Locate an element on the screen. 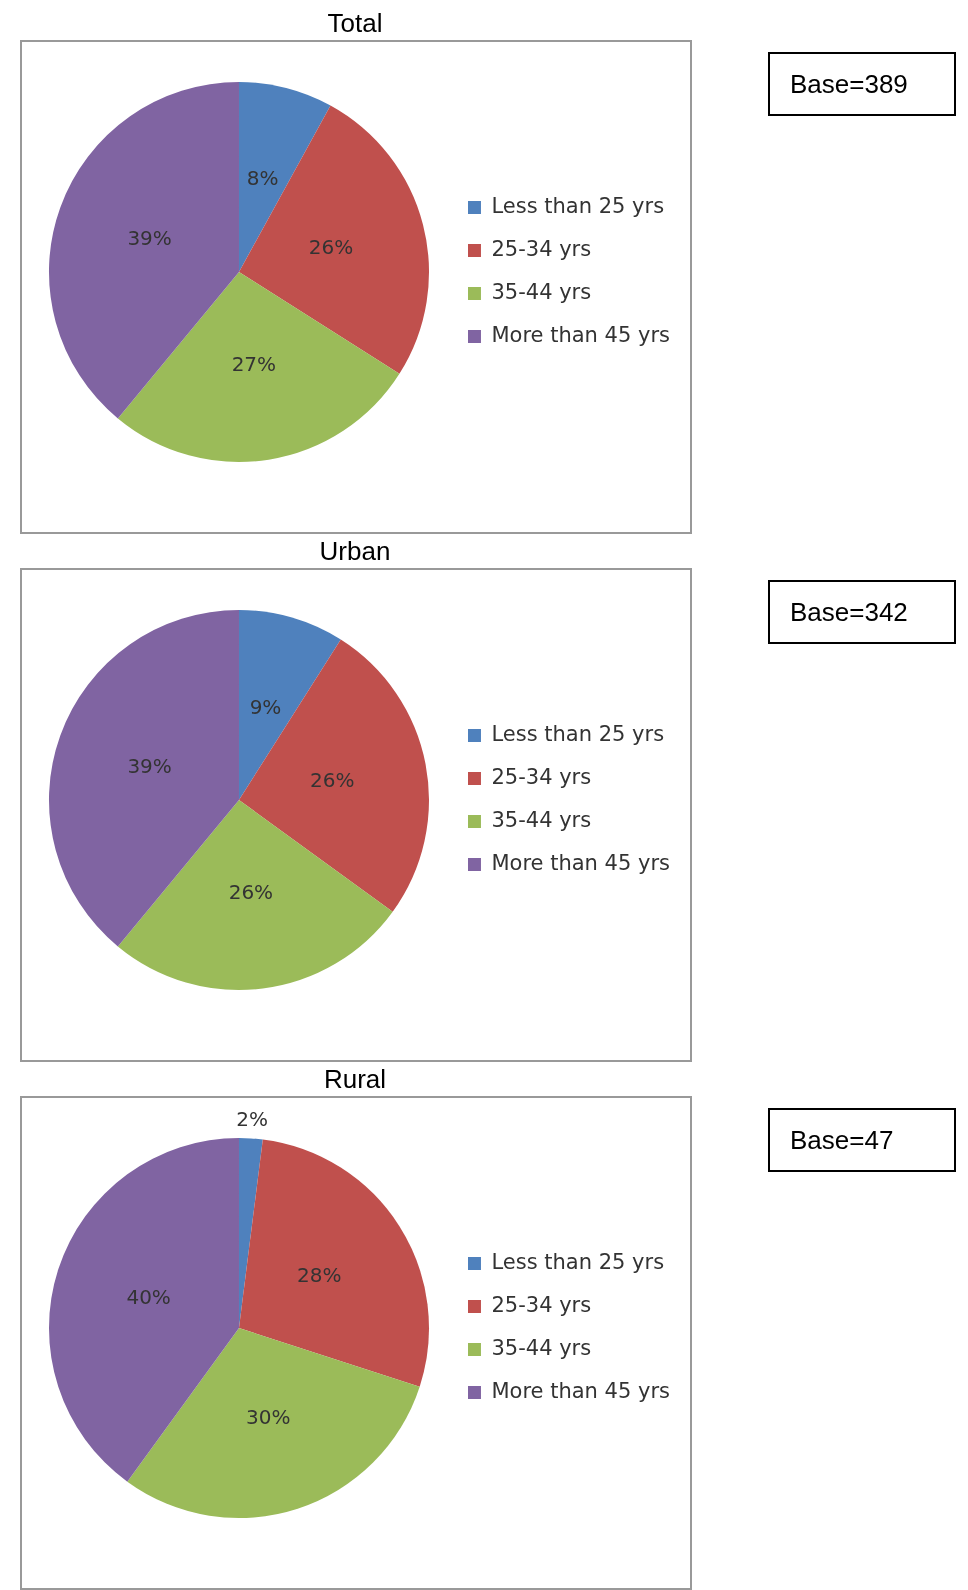 The height and width of the screenshot is (1590, 968). data-label: 8% is located at coordinates (262, 178).